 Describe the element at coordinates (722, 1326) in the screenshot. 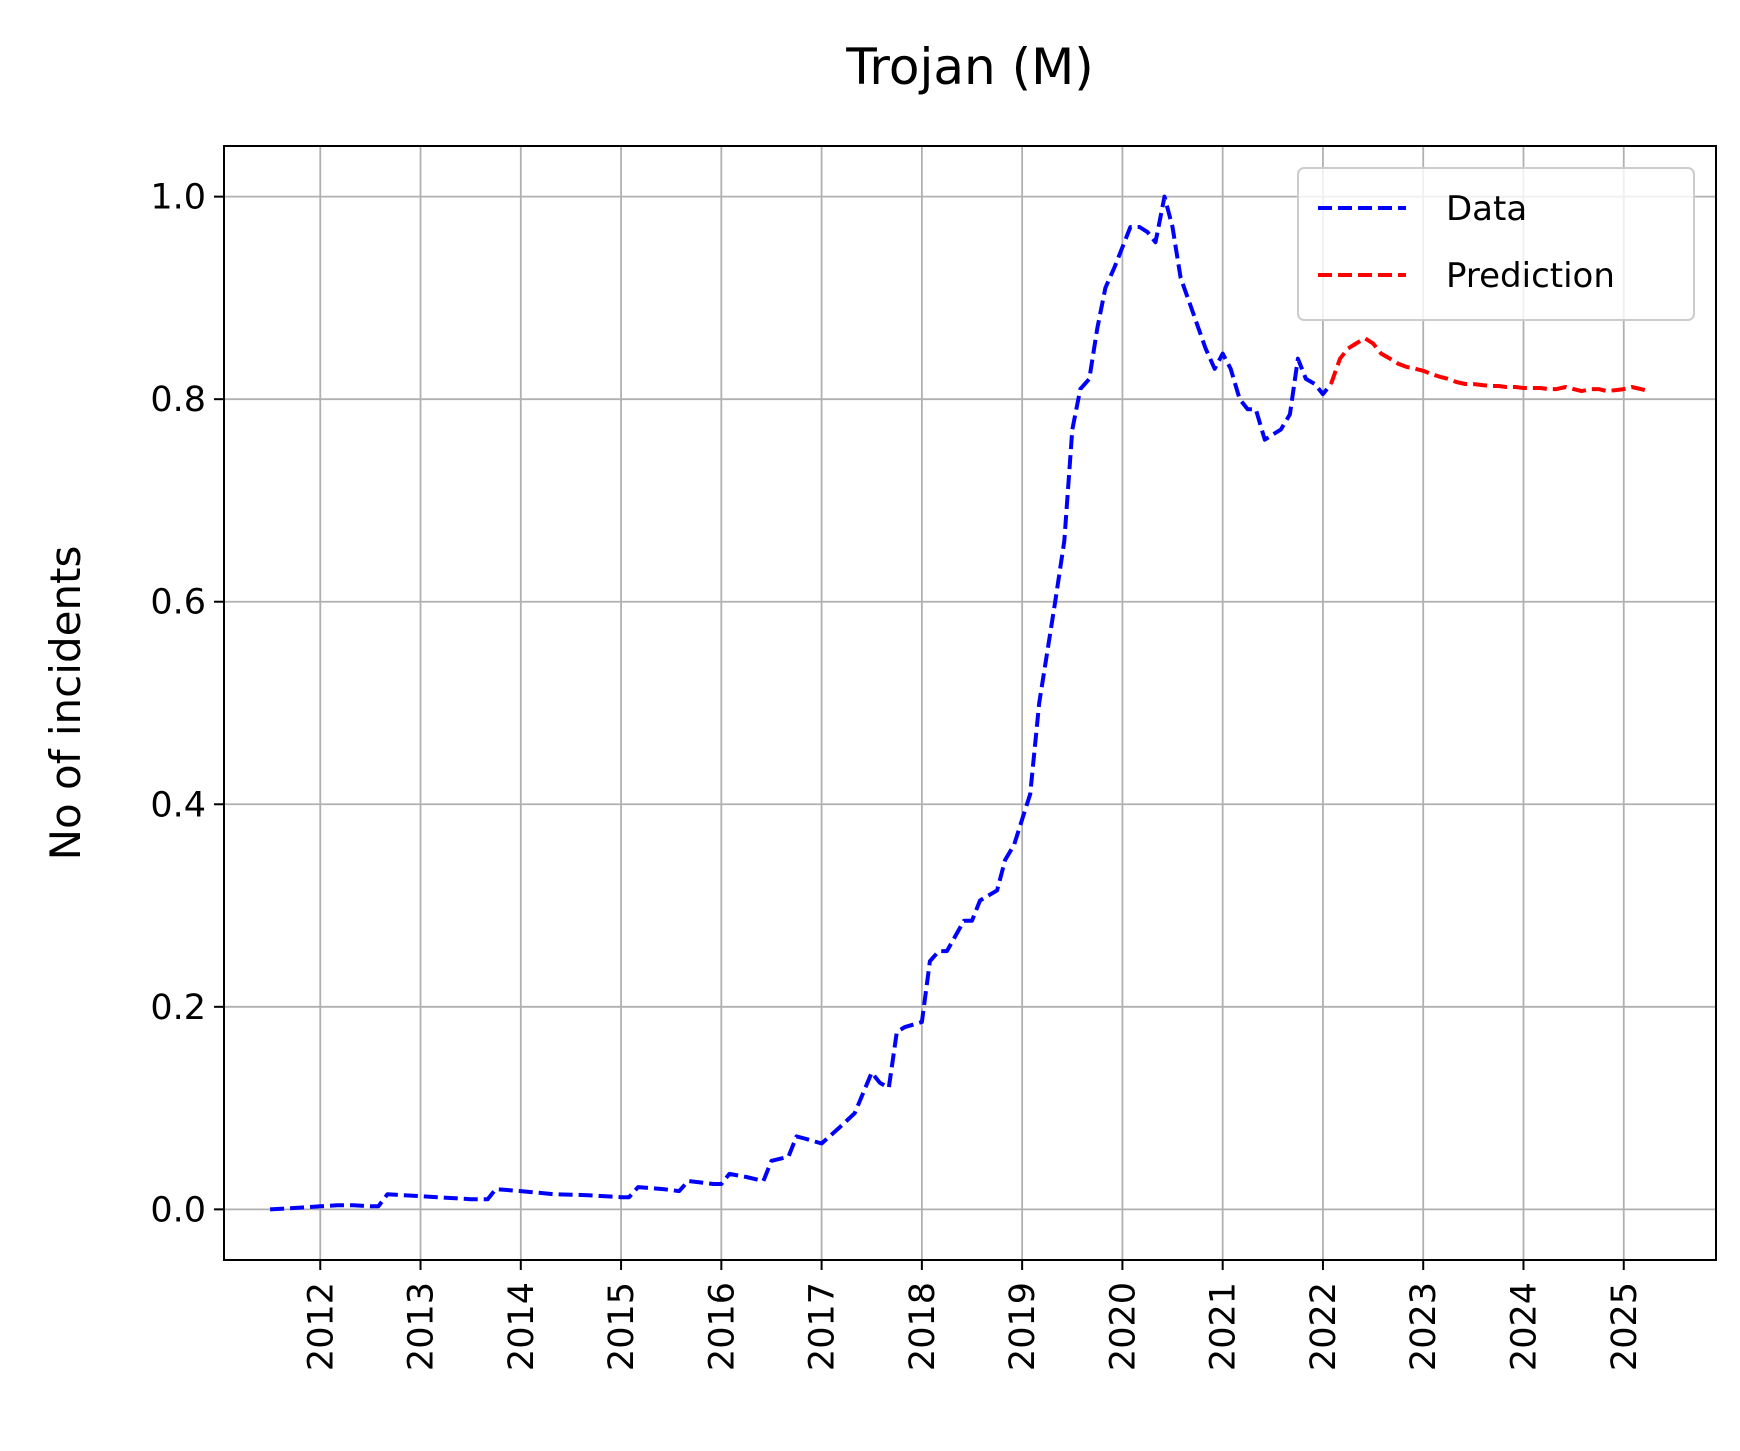

I see `x-tick-label: 2016` at that location.